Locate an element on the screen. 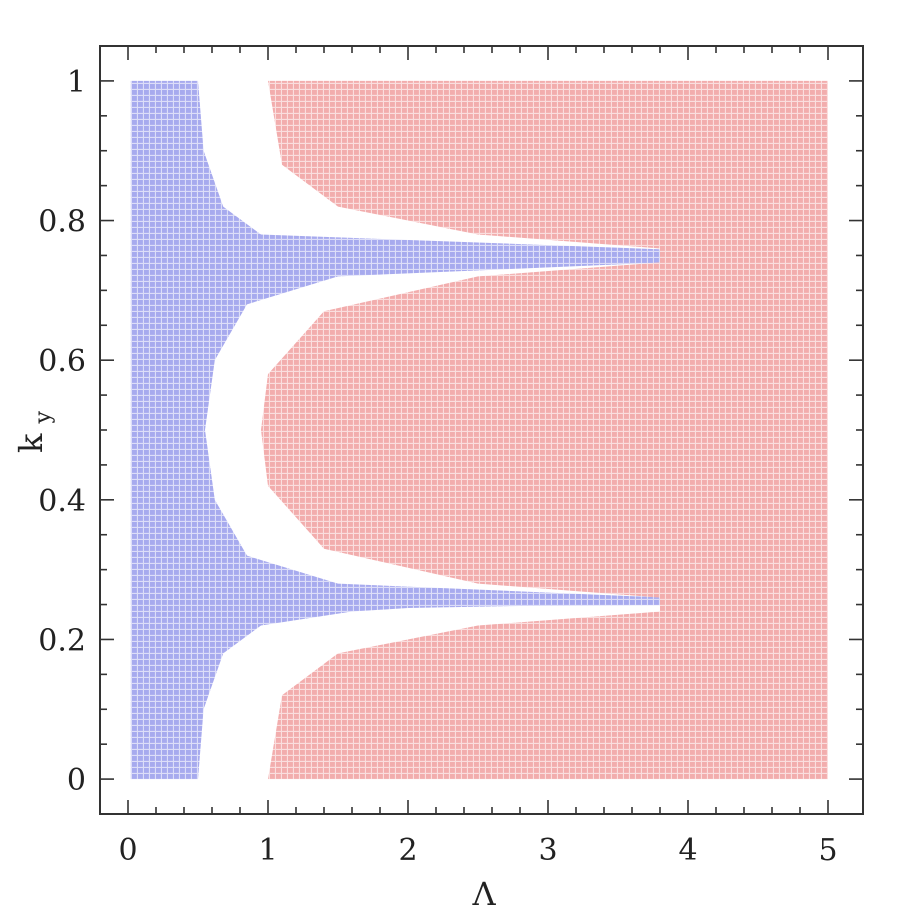 This screenshot has height=913, width=913. x-tick-label: 5 is located at coordinates (827, 850).